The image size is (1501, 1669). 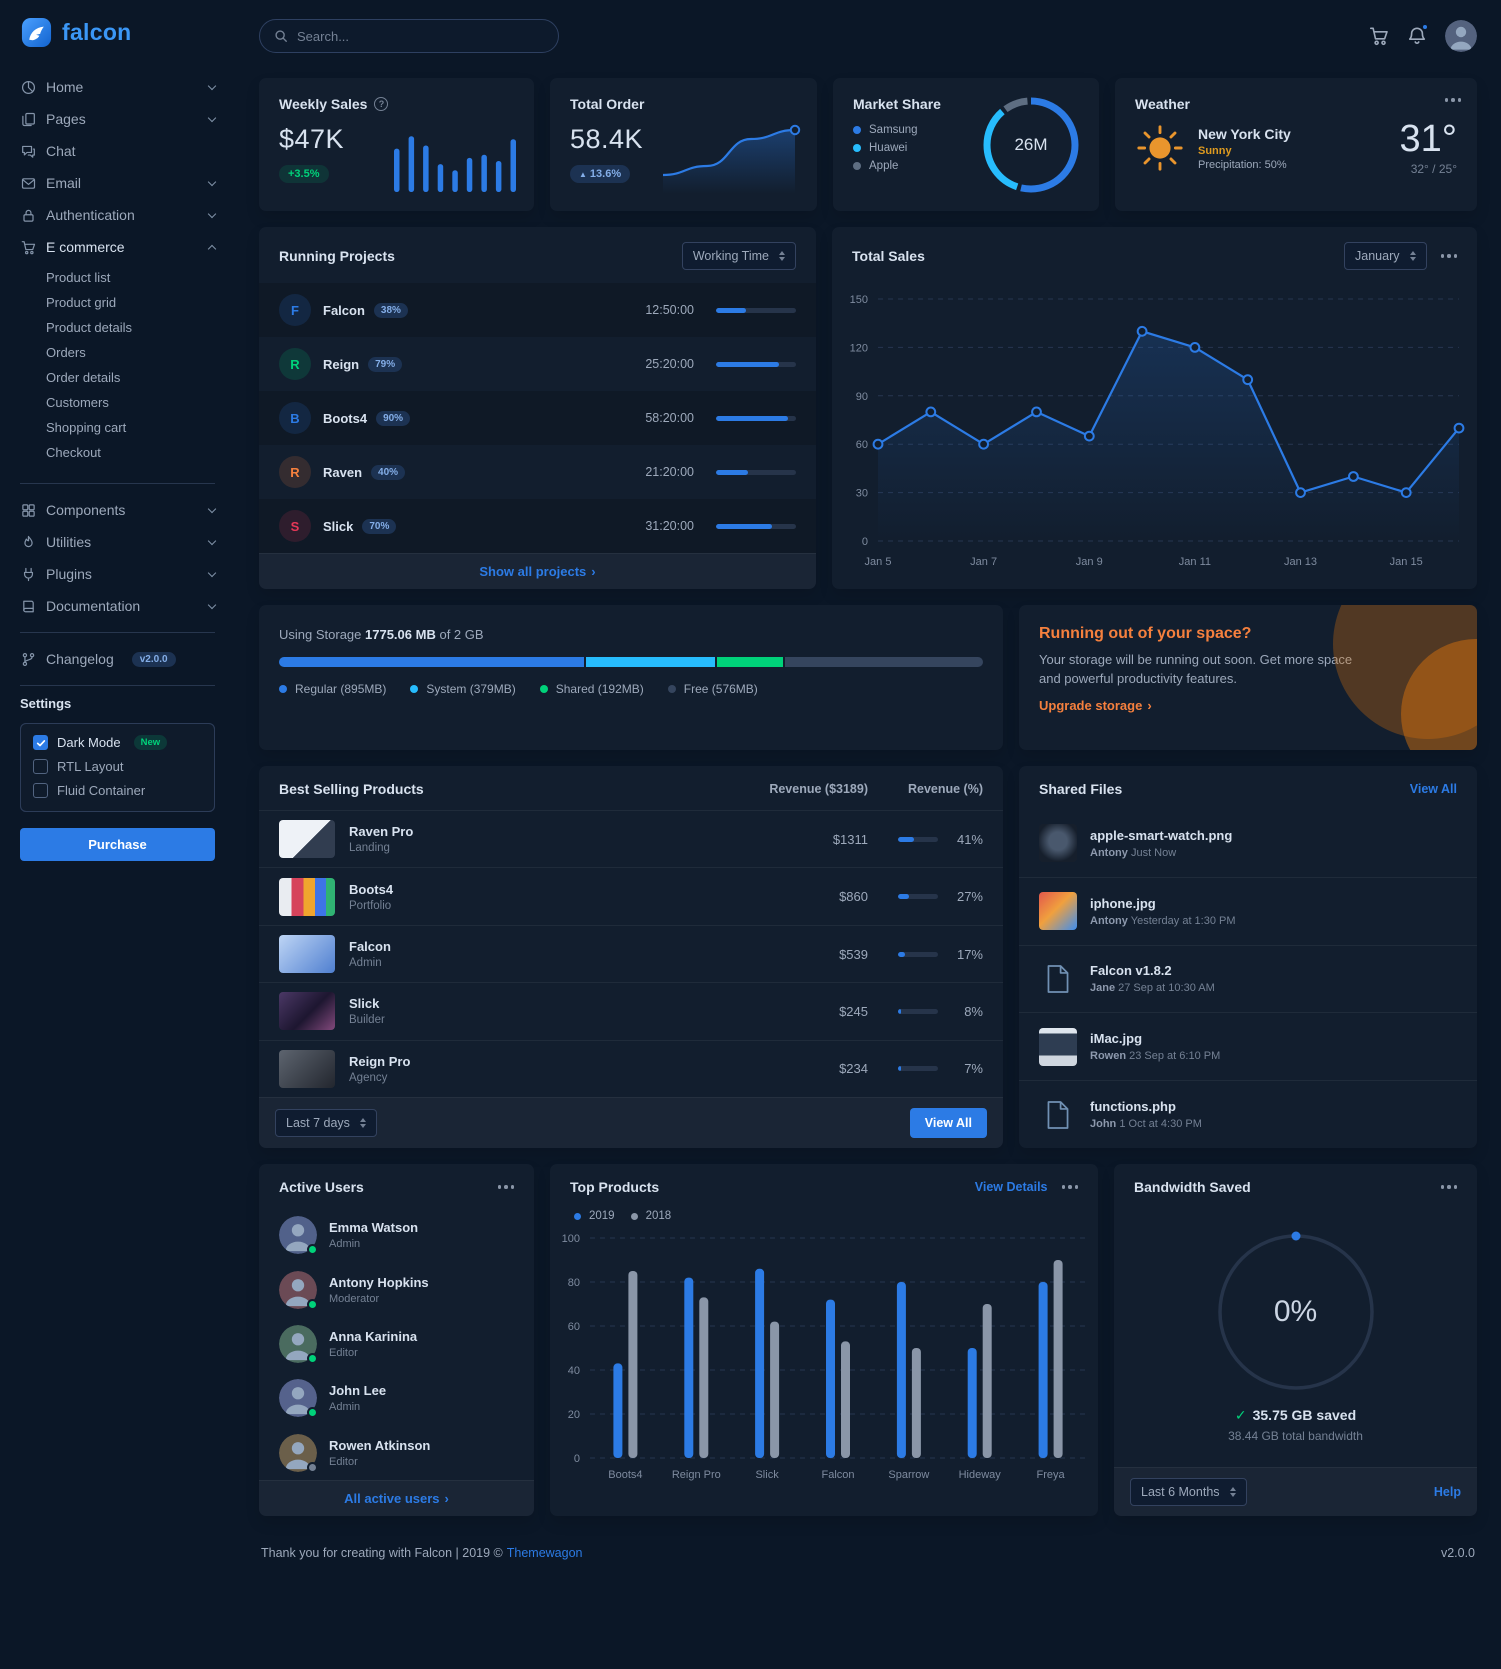 What do you see at coordinates (117, 659) in the screenshot?
I see `sidebar-item-changelog: Changelog v2.0.0` at bounding box center [117, 659].